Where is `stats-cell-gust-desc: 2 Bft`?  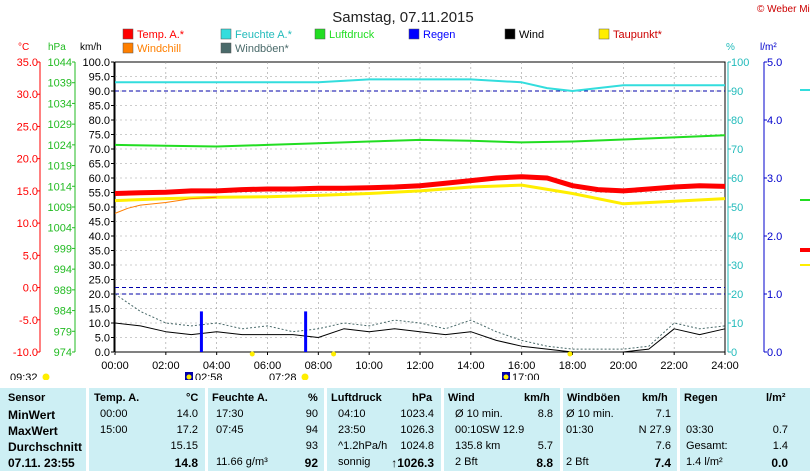
stats-cell-gust-desc: 2 Bft is located at coordinates (577, 462).